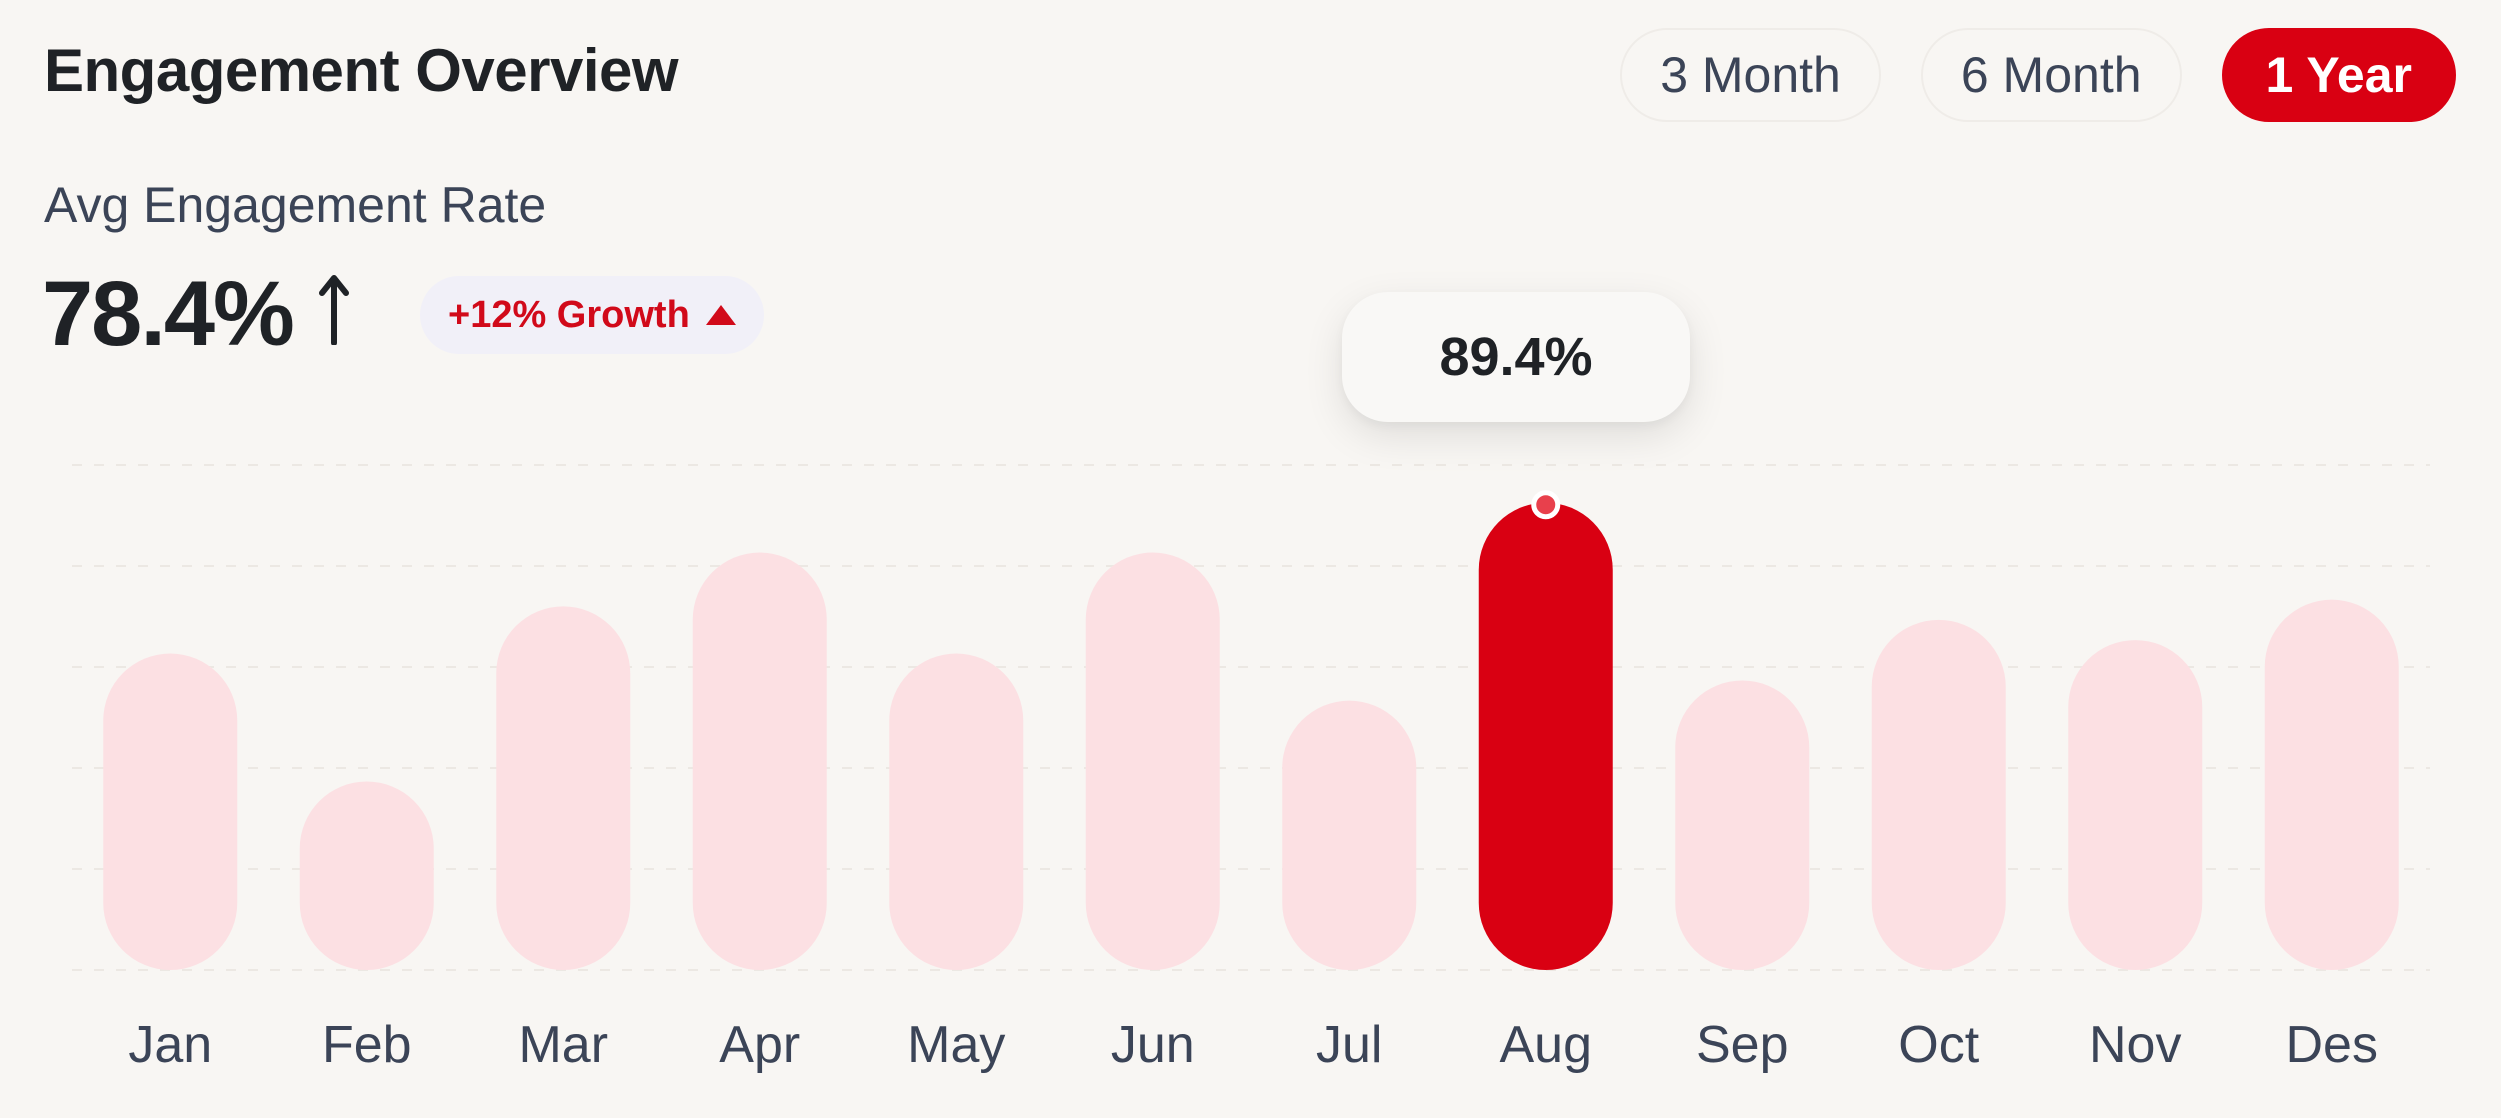  What do you see at coordinates (720, 315) in the screenshot?
I see `triangle-up-icon` at bounding box center [720, 315].